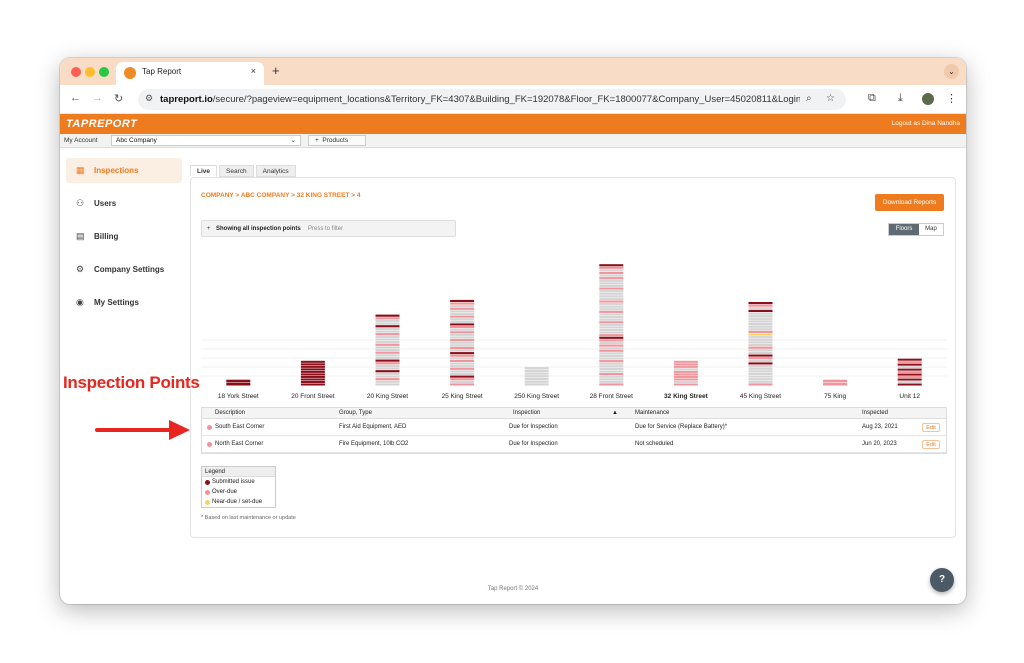 The height and width of the screenshot is (663, 1024). What do you see at coordinates (615, 413) in the screenshot?
I see `sort-asc-icon: ▲` at bounding box center [615, 413].